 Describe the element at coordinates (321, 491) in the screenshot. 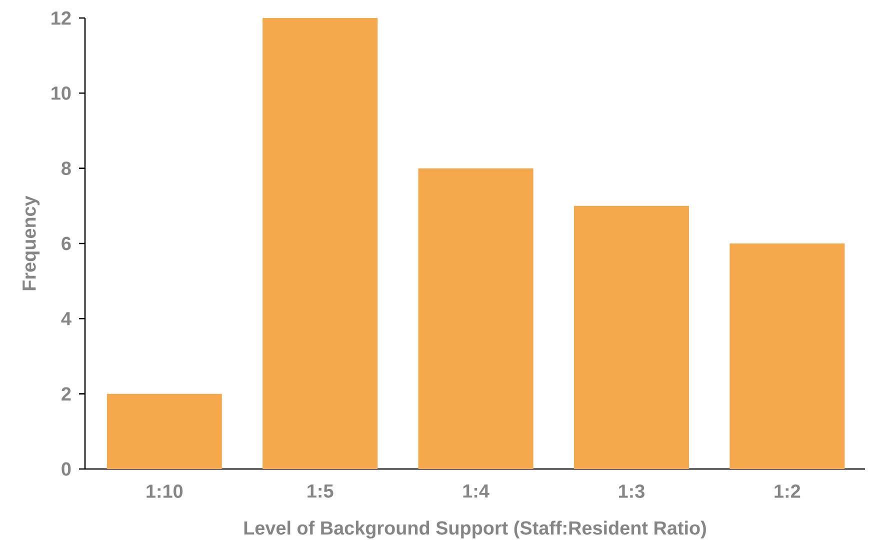

I see `x-tick-label: 1:5` at that location.